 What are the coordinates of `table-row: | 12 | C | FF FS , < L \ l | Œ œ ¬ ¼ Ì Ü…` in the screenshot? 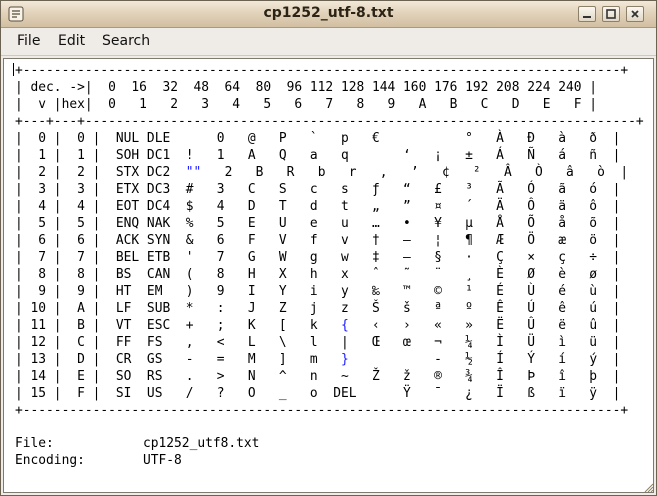 It's located at (318, 342).